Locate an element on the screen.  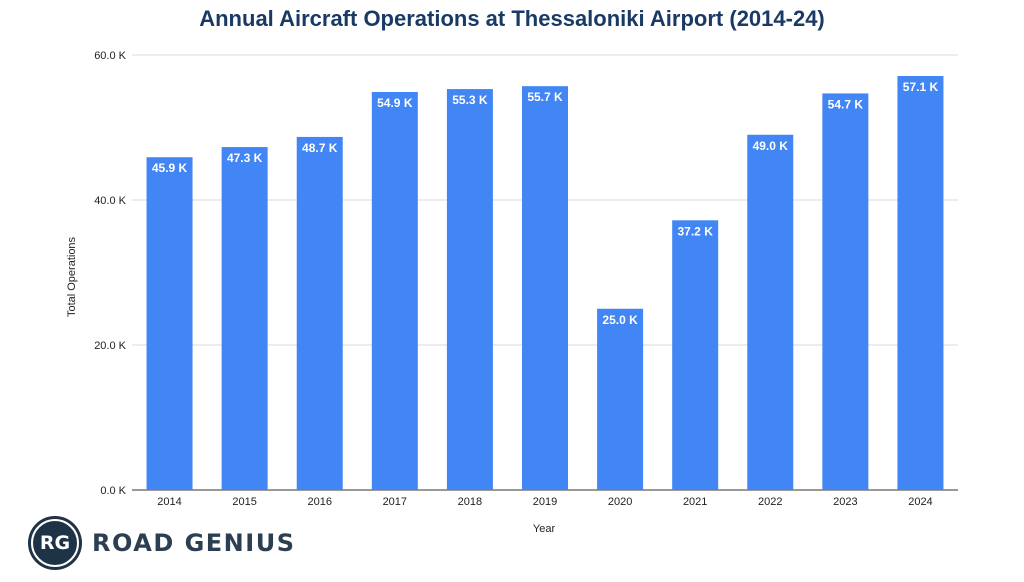
x-tick-label: 2019 is located at coordinates (545, 502).